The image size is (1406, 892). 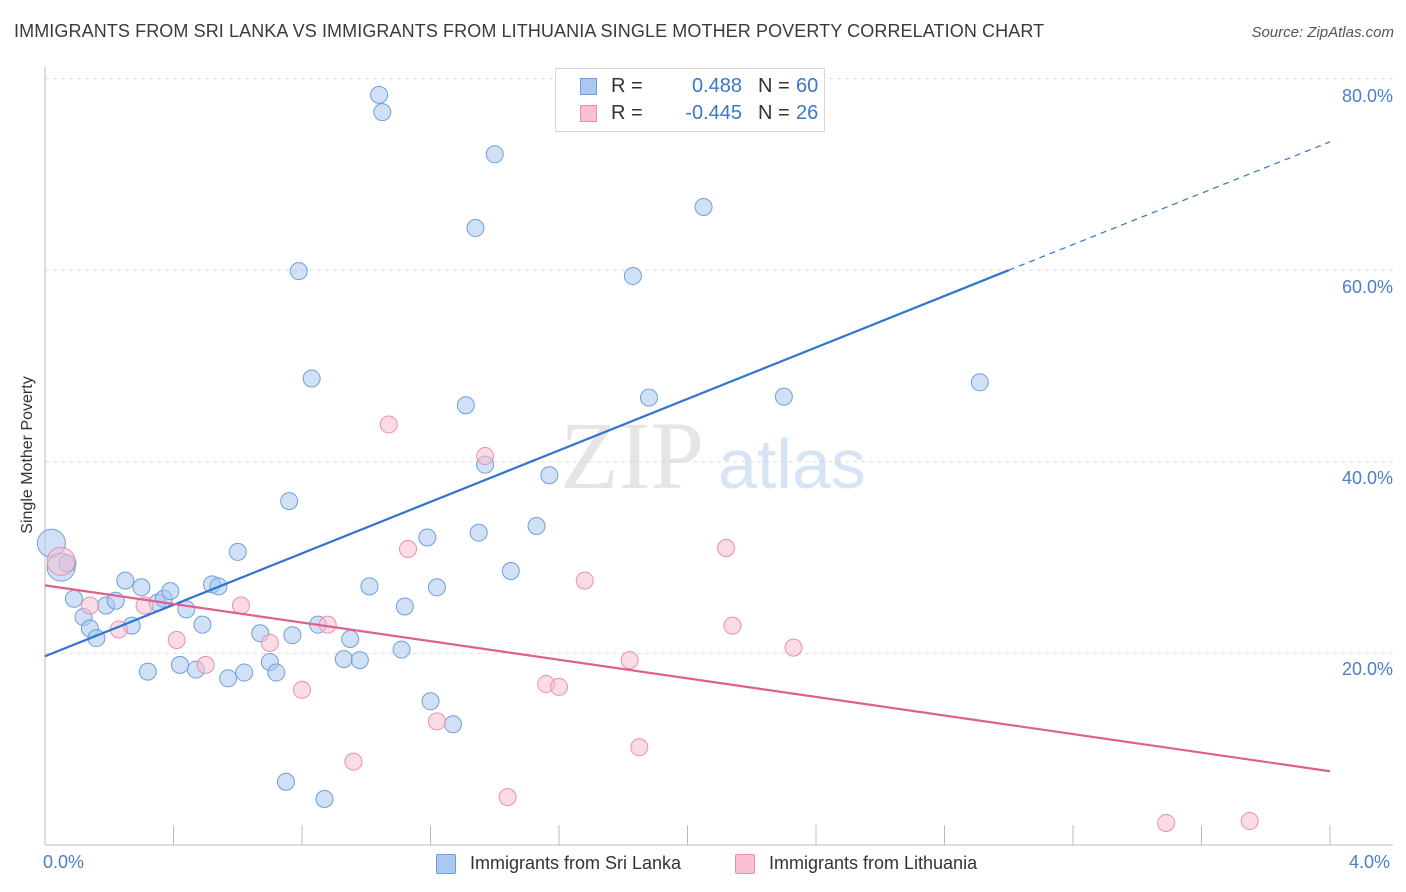 I want to click on legend-r-value: 0.488, so click(x=716, y=86).